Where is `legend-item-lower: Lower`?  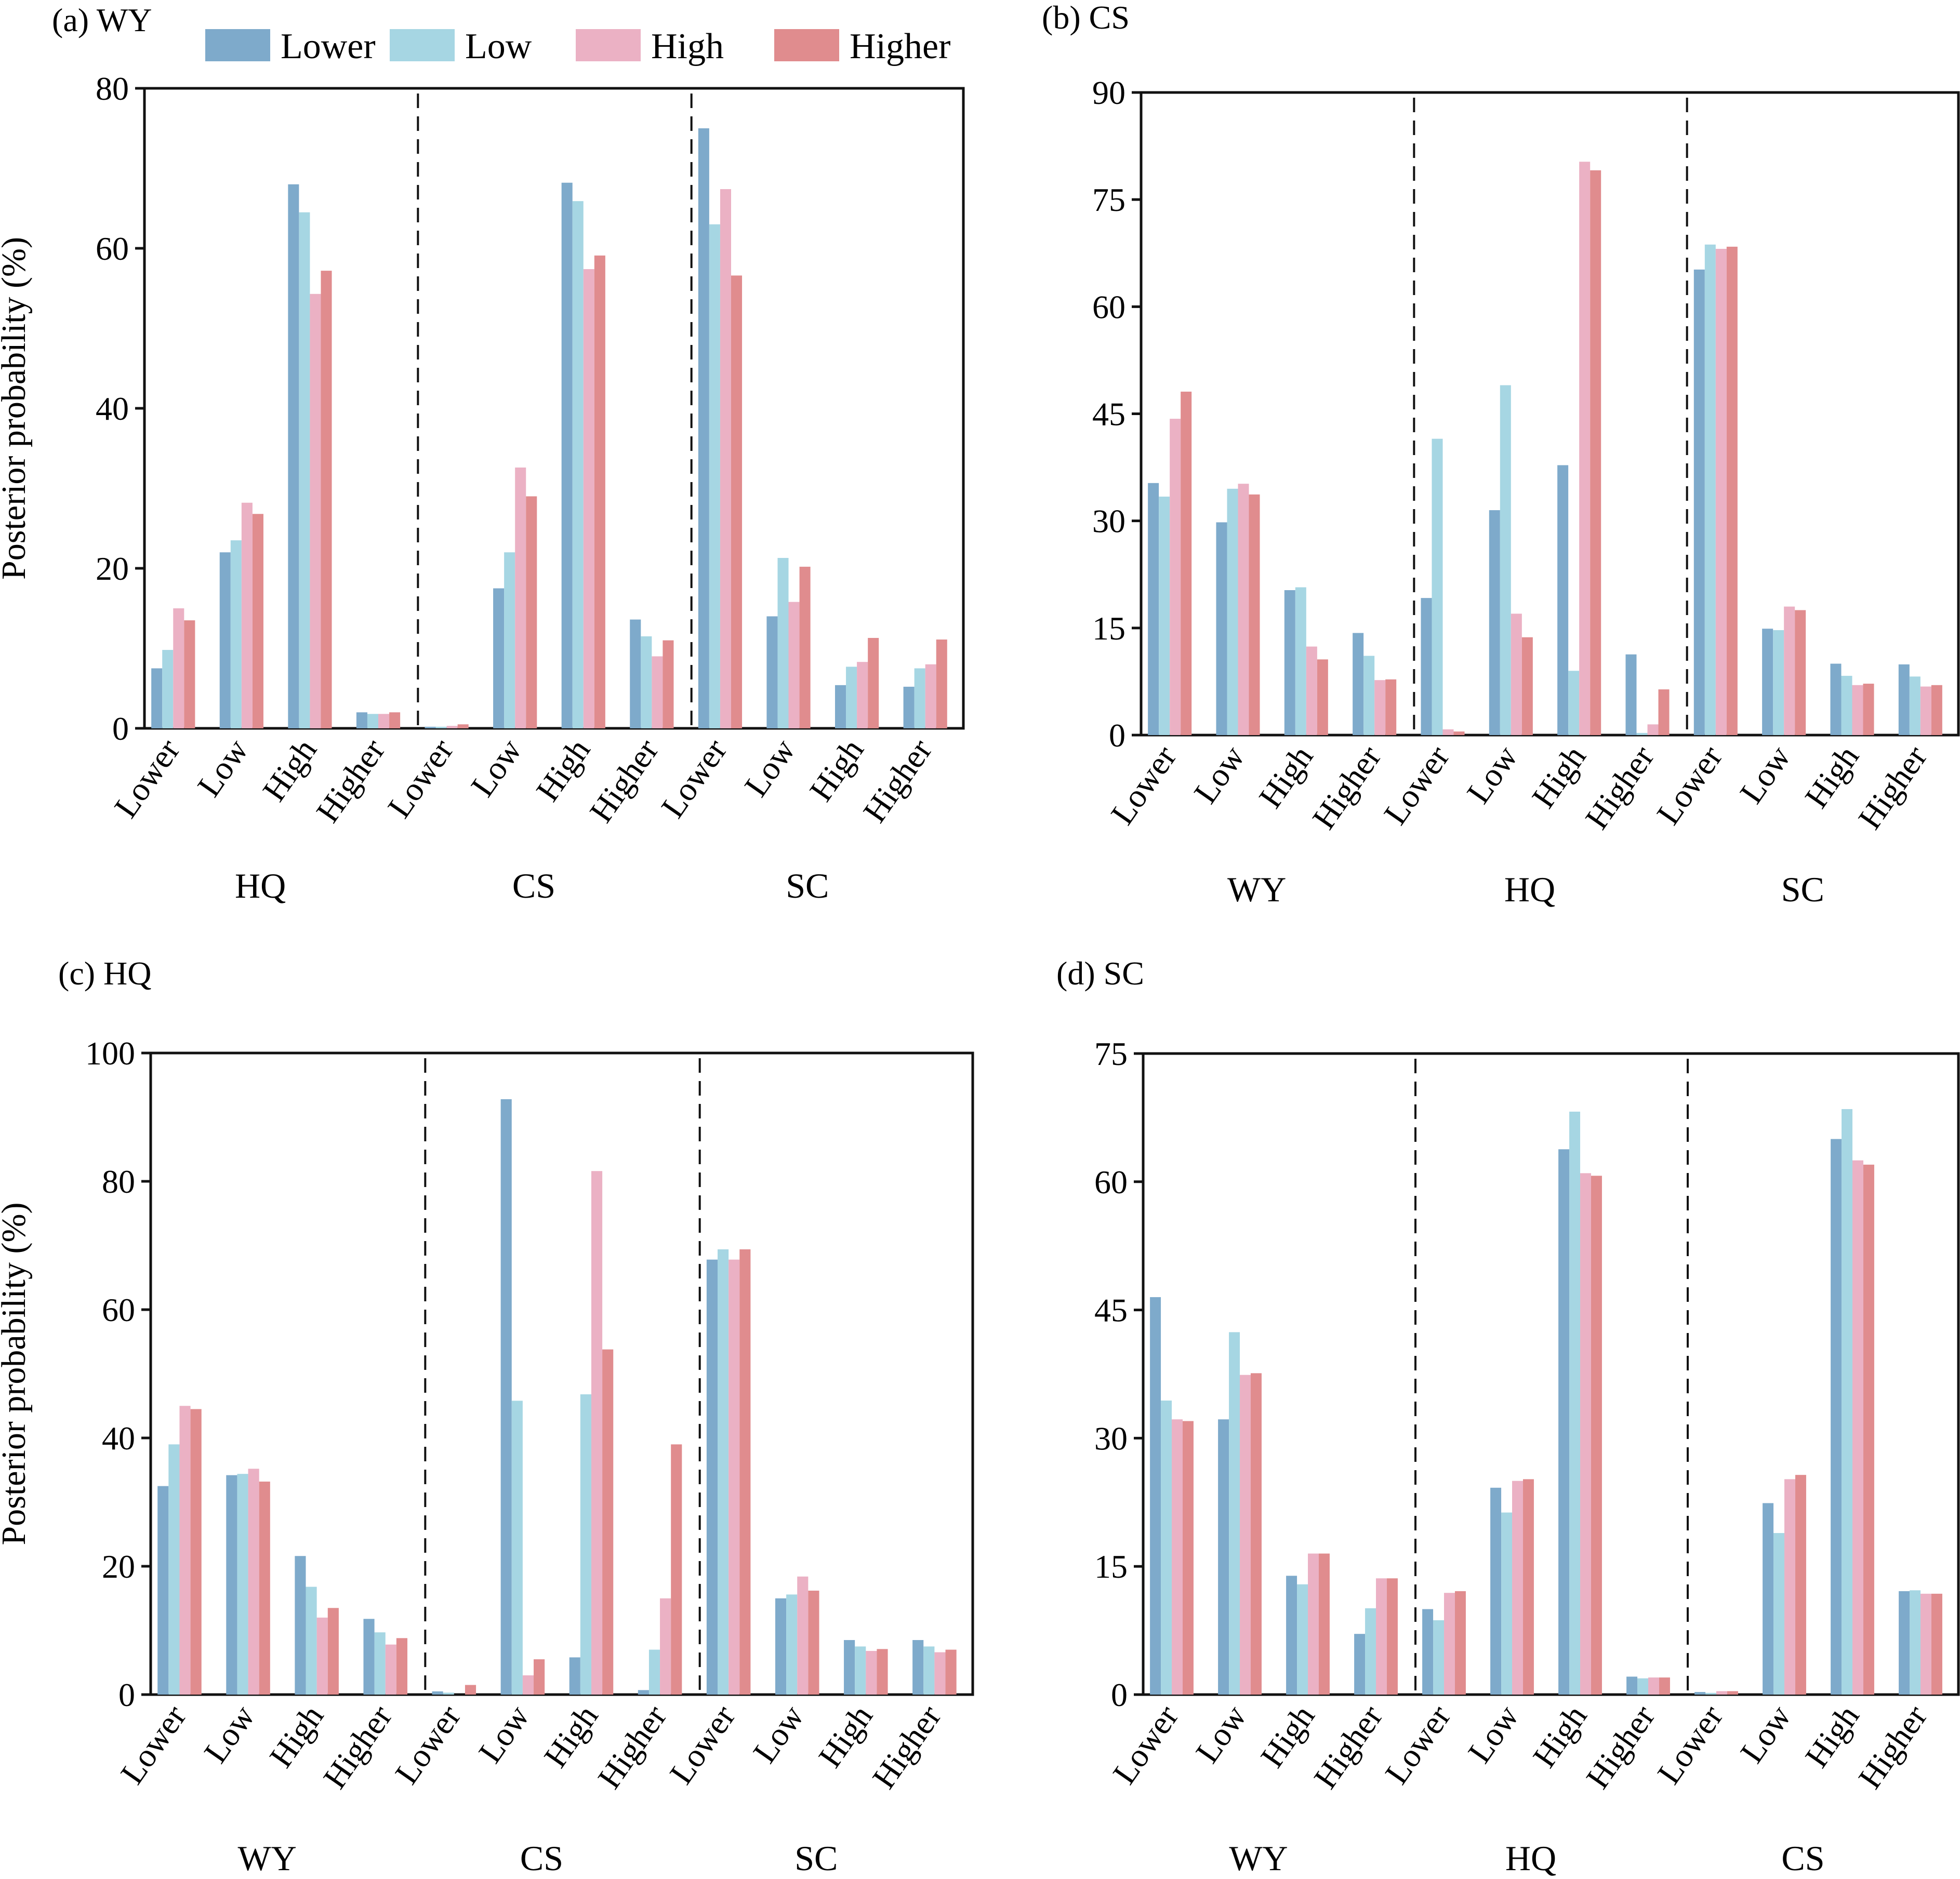
legend-item-lower: Lower is located at coordinates (290, 46).